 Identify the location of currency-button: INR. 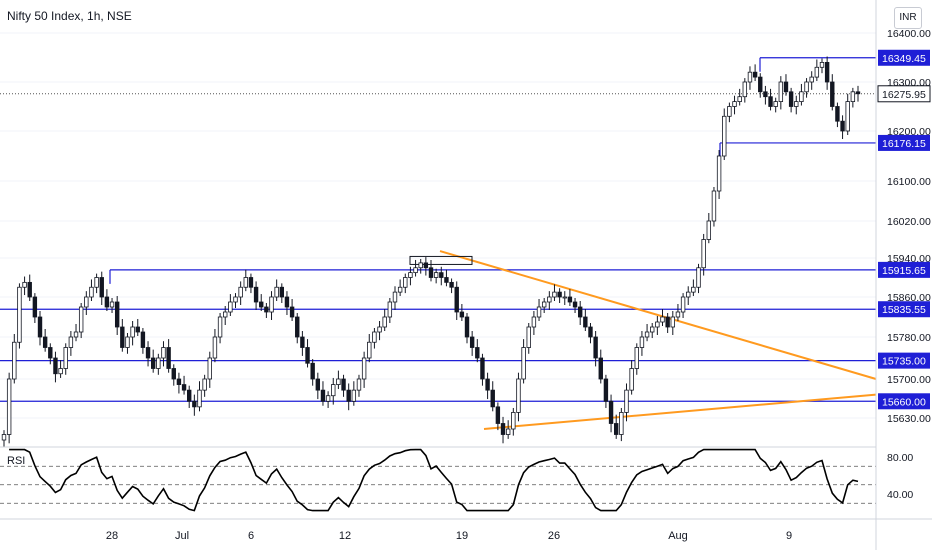
(908, 18).